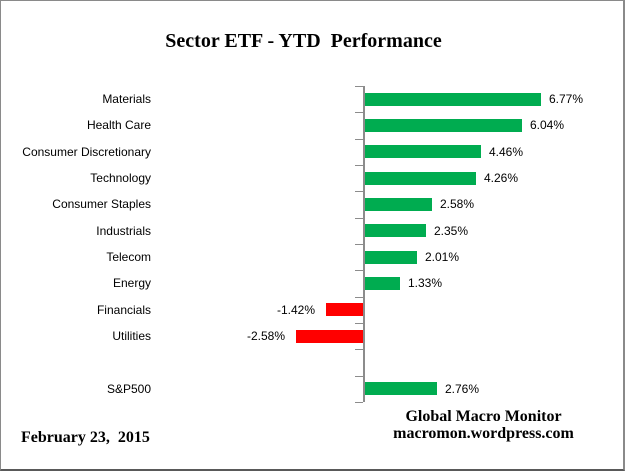 Image resolution: width=625 pixels, height=471 pixels. I want to click on bar-value-label: 1.33%, so click(425, 283).